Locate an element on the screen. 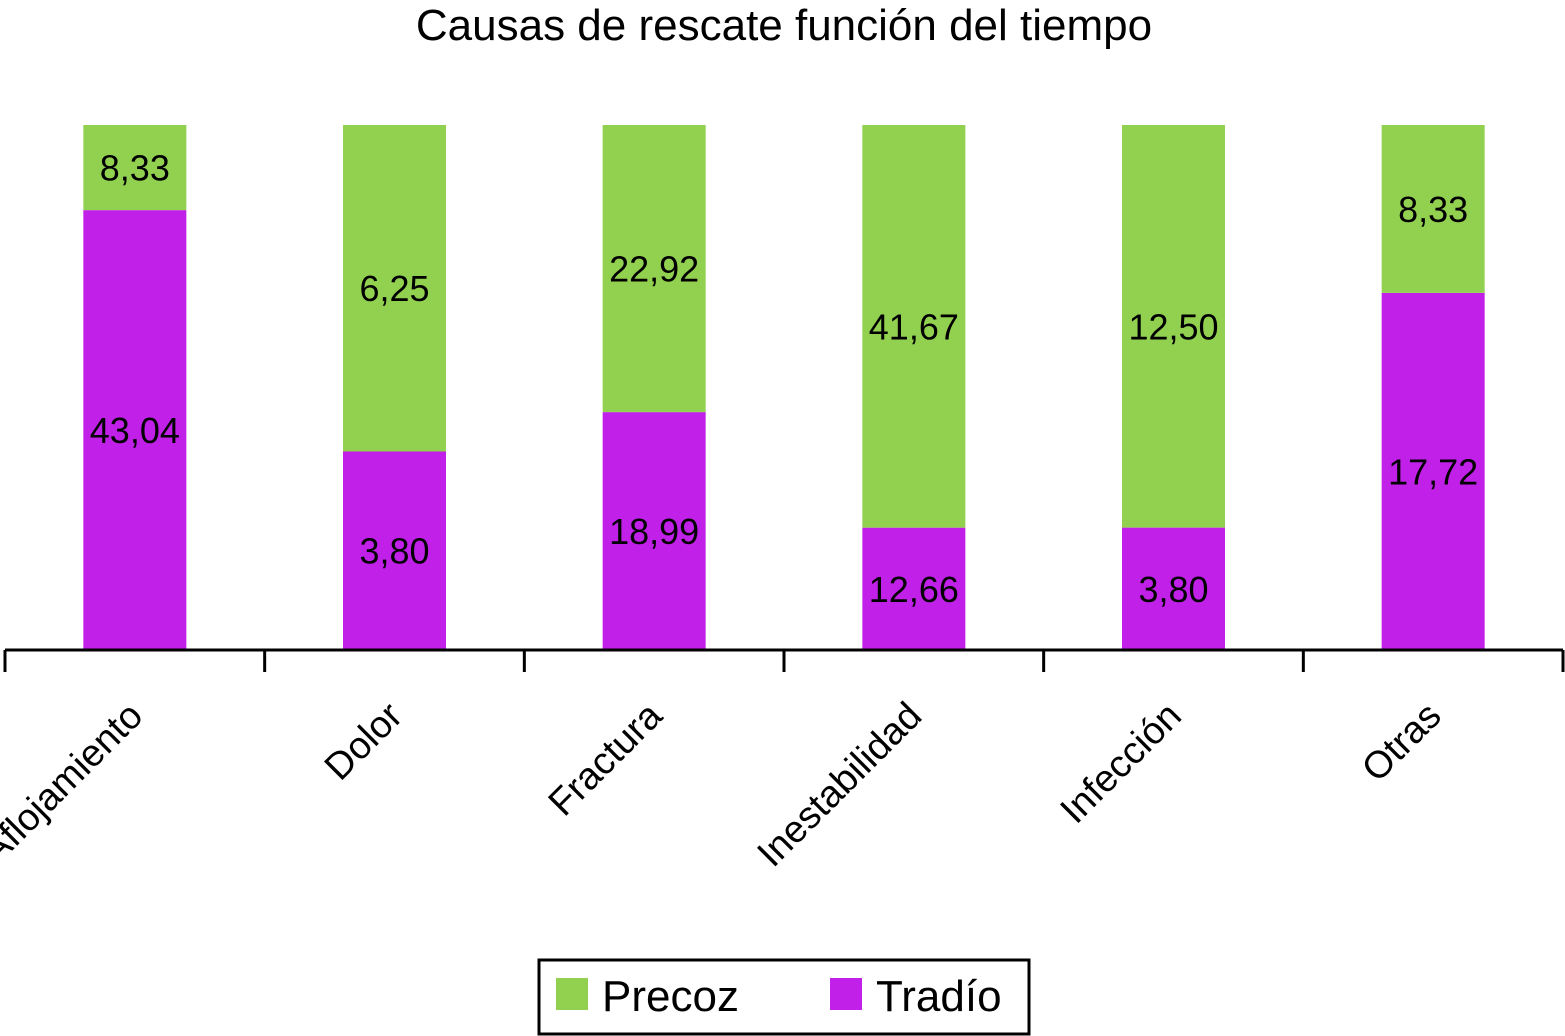 The height and width of the screenshot is (1036, 1565). bar-tradio-infeccion is located at coordinates (1173, 588).